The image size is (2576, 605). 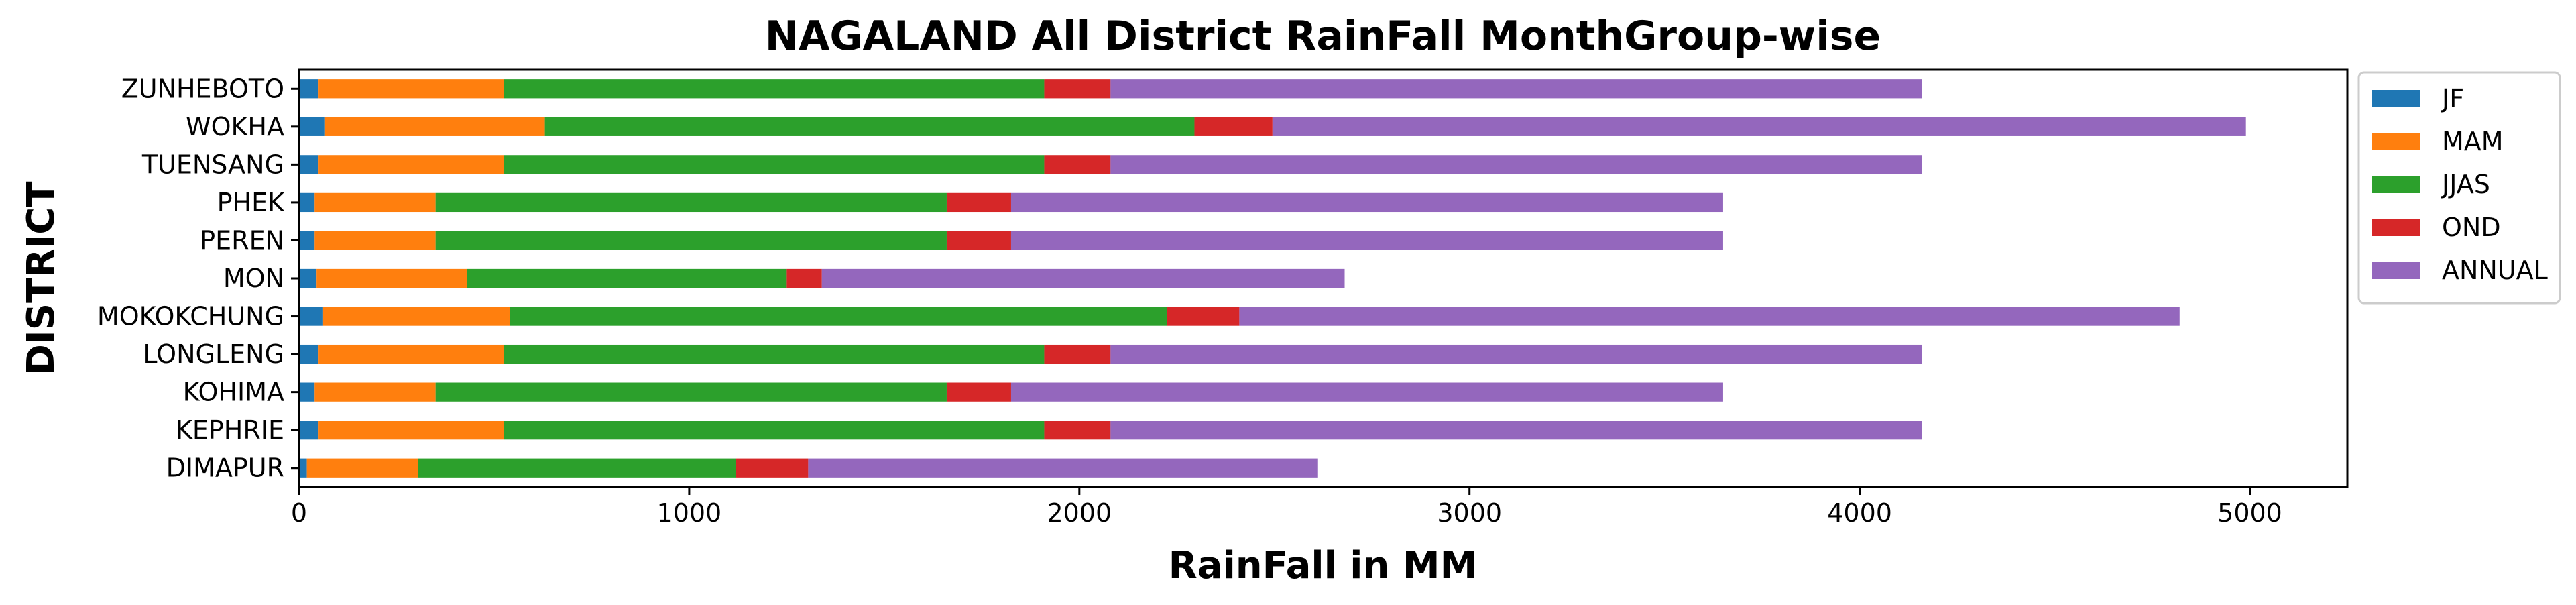 I want to click on bar-dimapur-ond, so click(x=772, y=468).